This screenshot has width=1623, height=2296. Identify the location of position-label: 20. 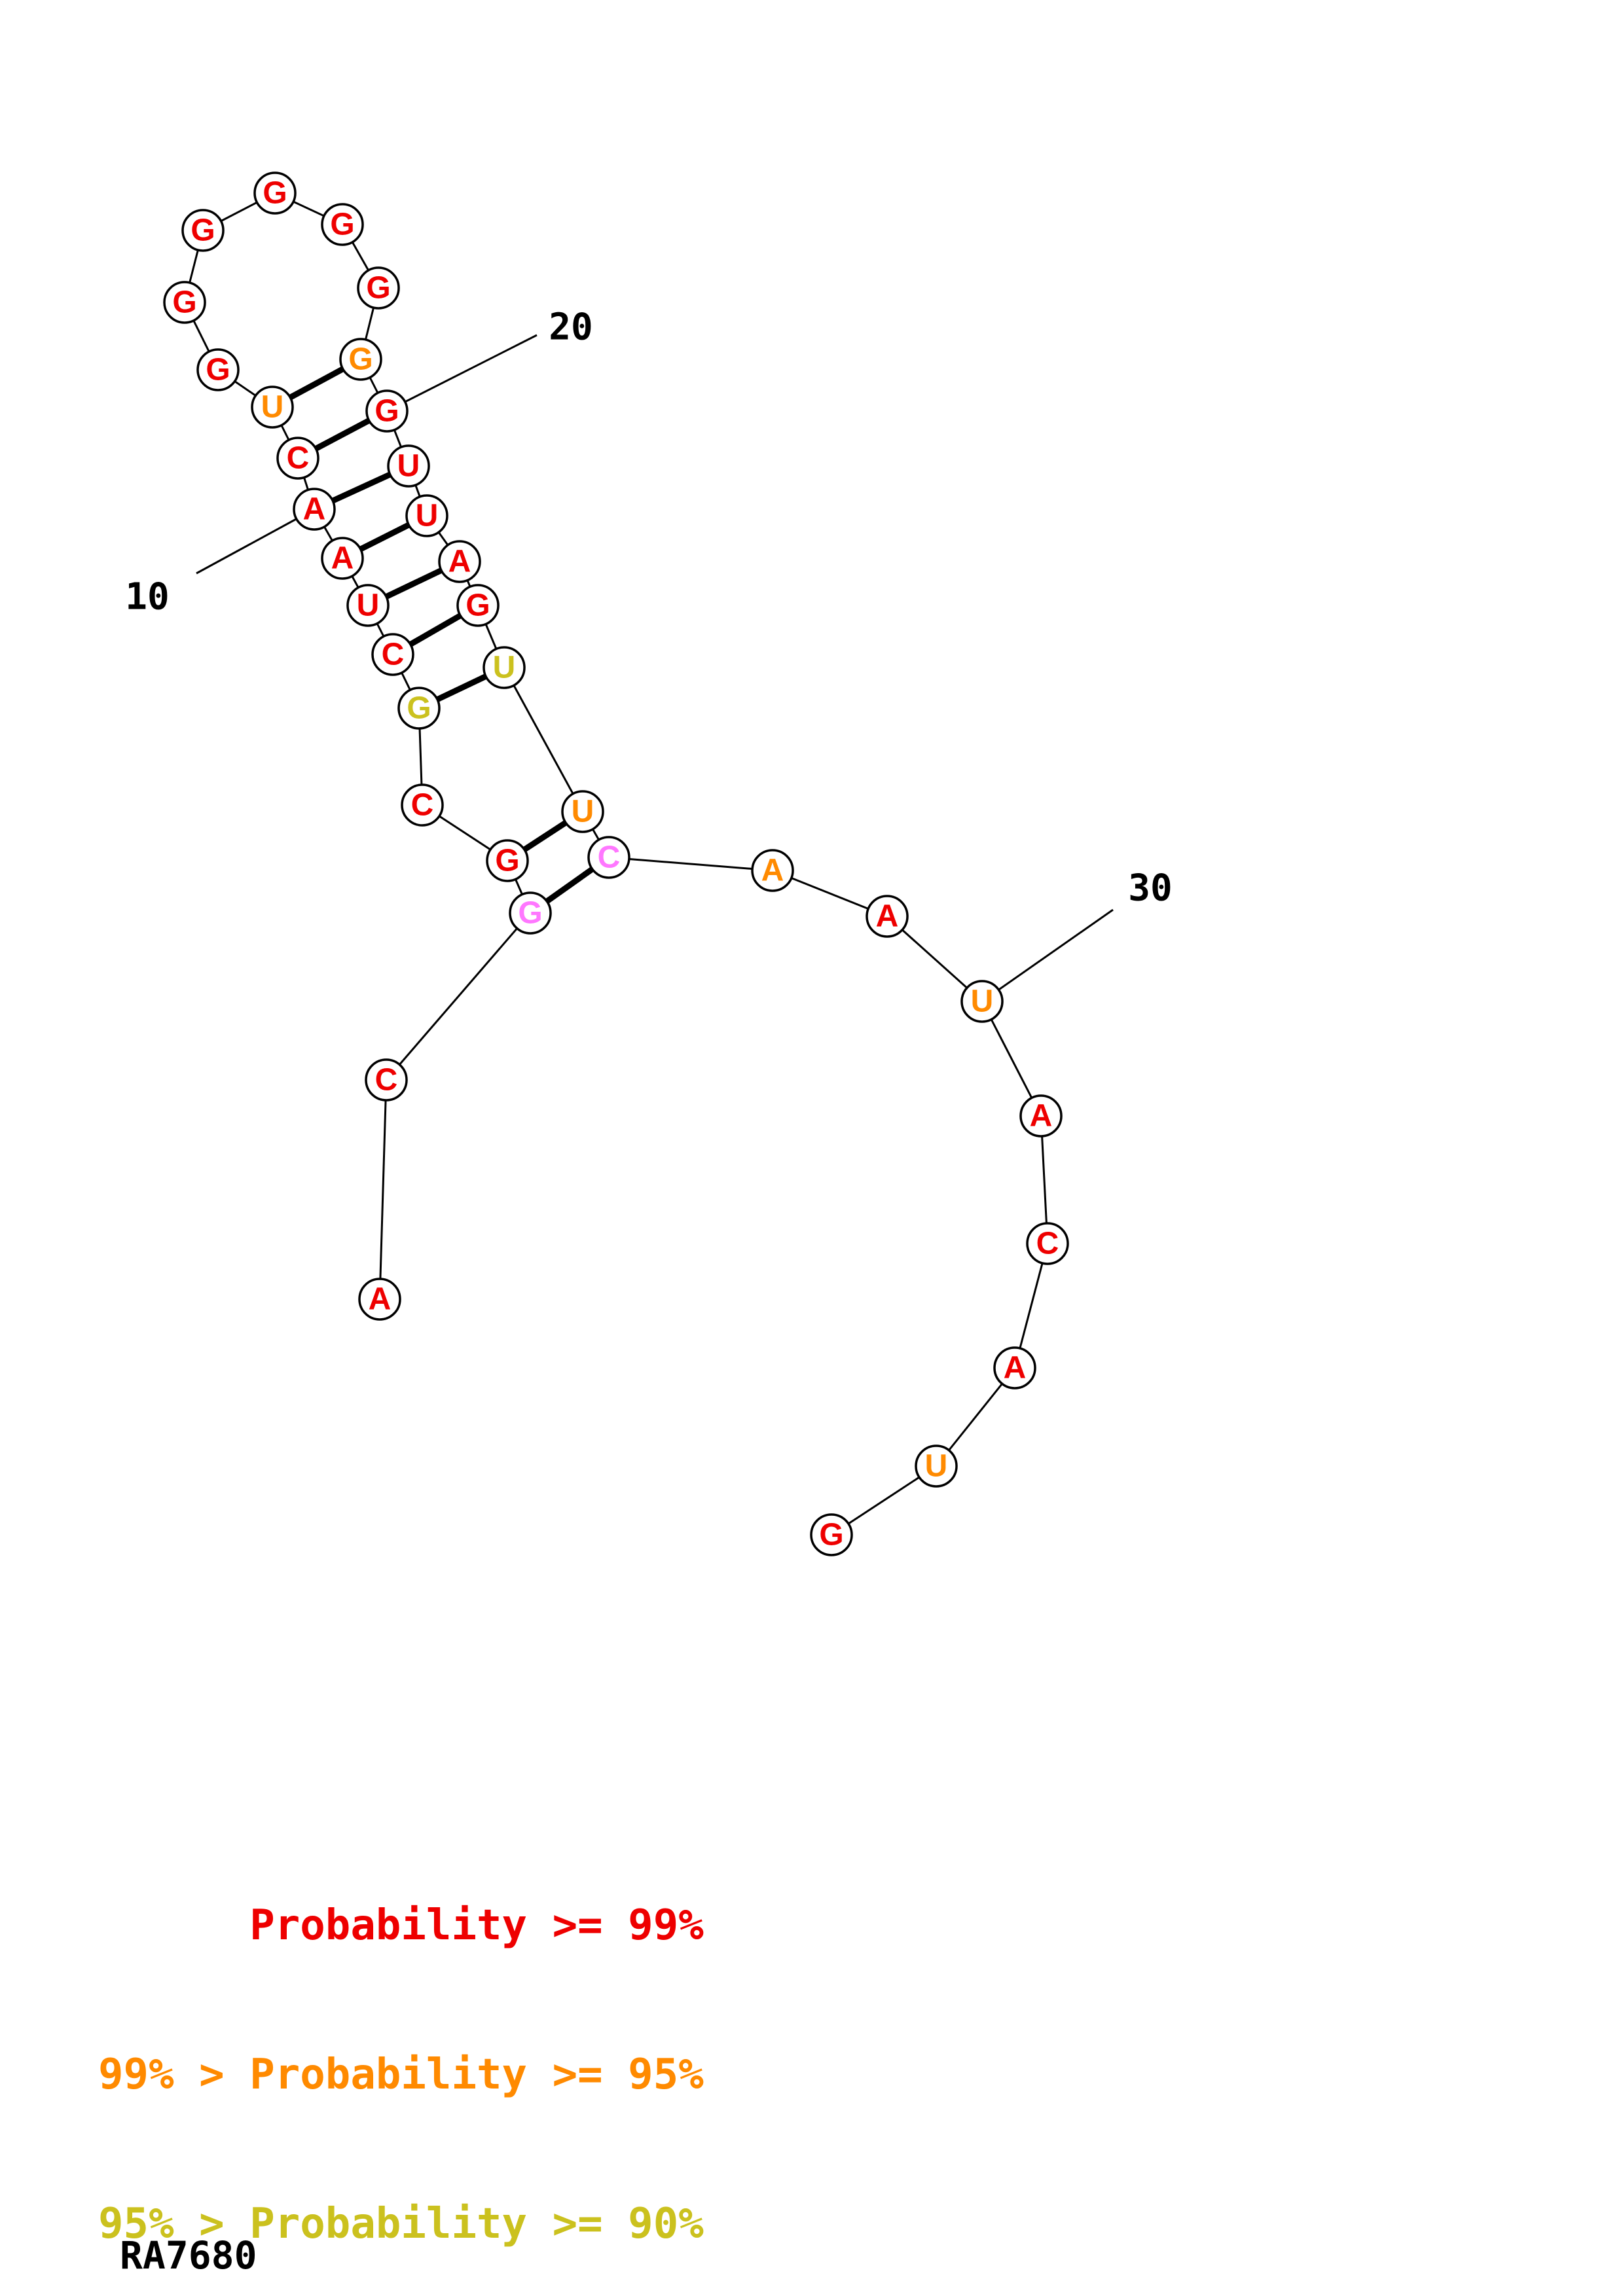
(571, 327).